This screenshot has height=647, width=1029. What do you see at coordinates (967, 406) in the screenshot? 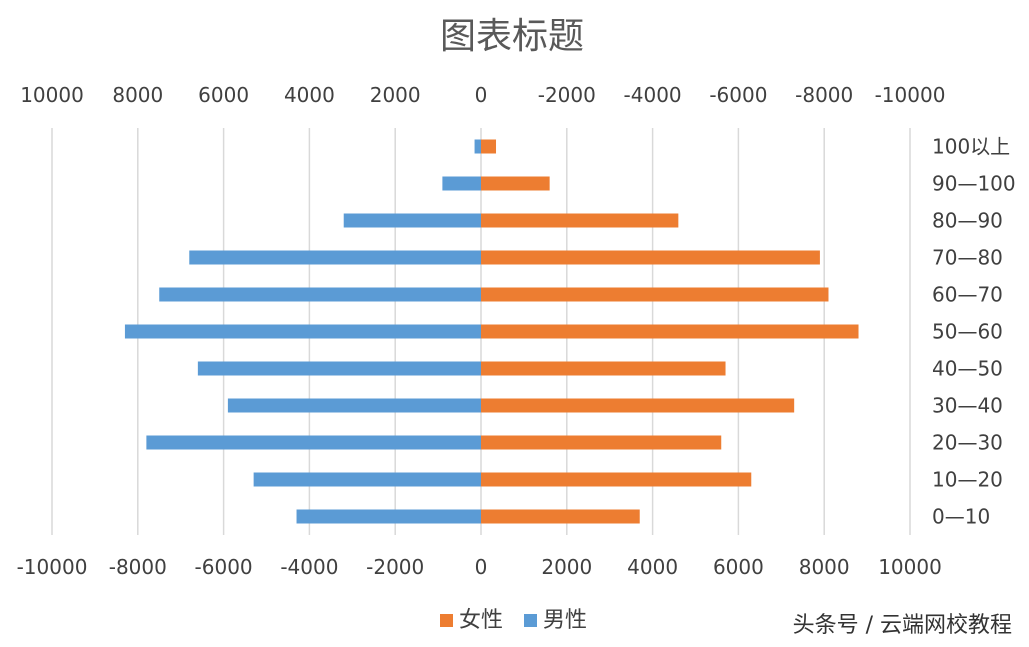
I see `category-label: 30—40` at bounding box center [967, 406].